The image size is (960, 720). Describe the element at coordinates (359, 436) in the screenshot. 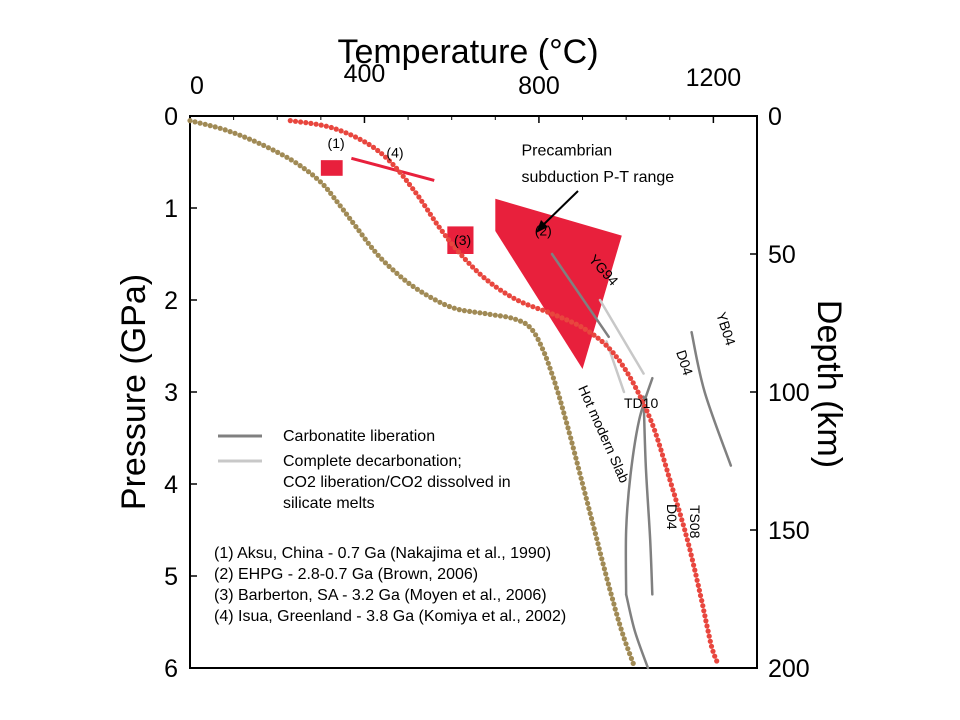

I see `legend-label: Carbonatite liberation` at that location.